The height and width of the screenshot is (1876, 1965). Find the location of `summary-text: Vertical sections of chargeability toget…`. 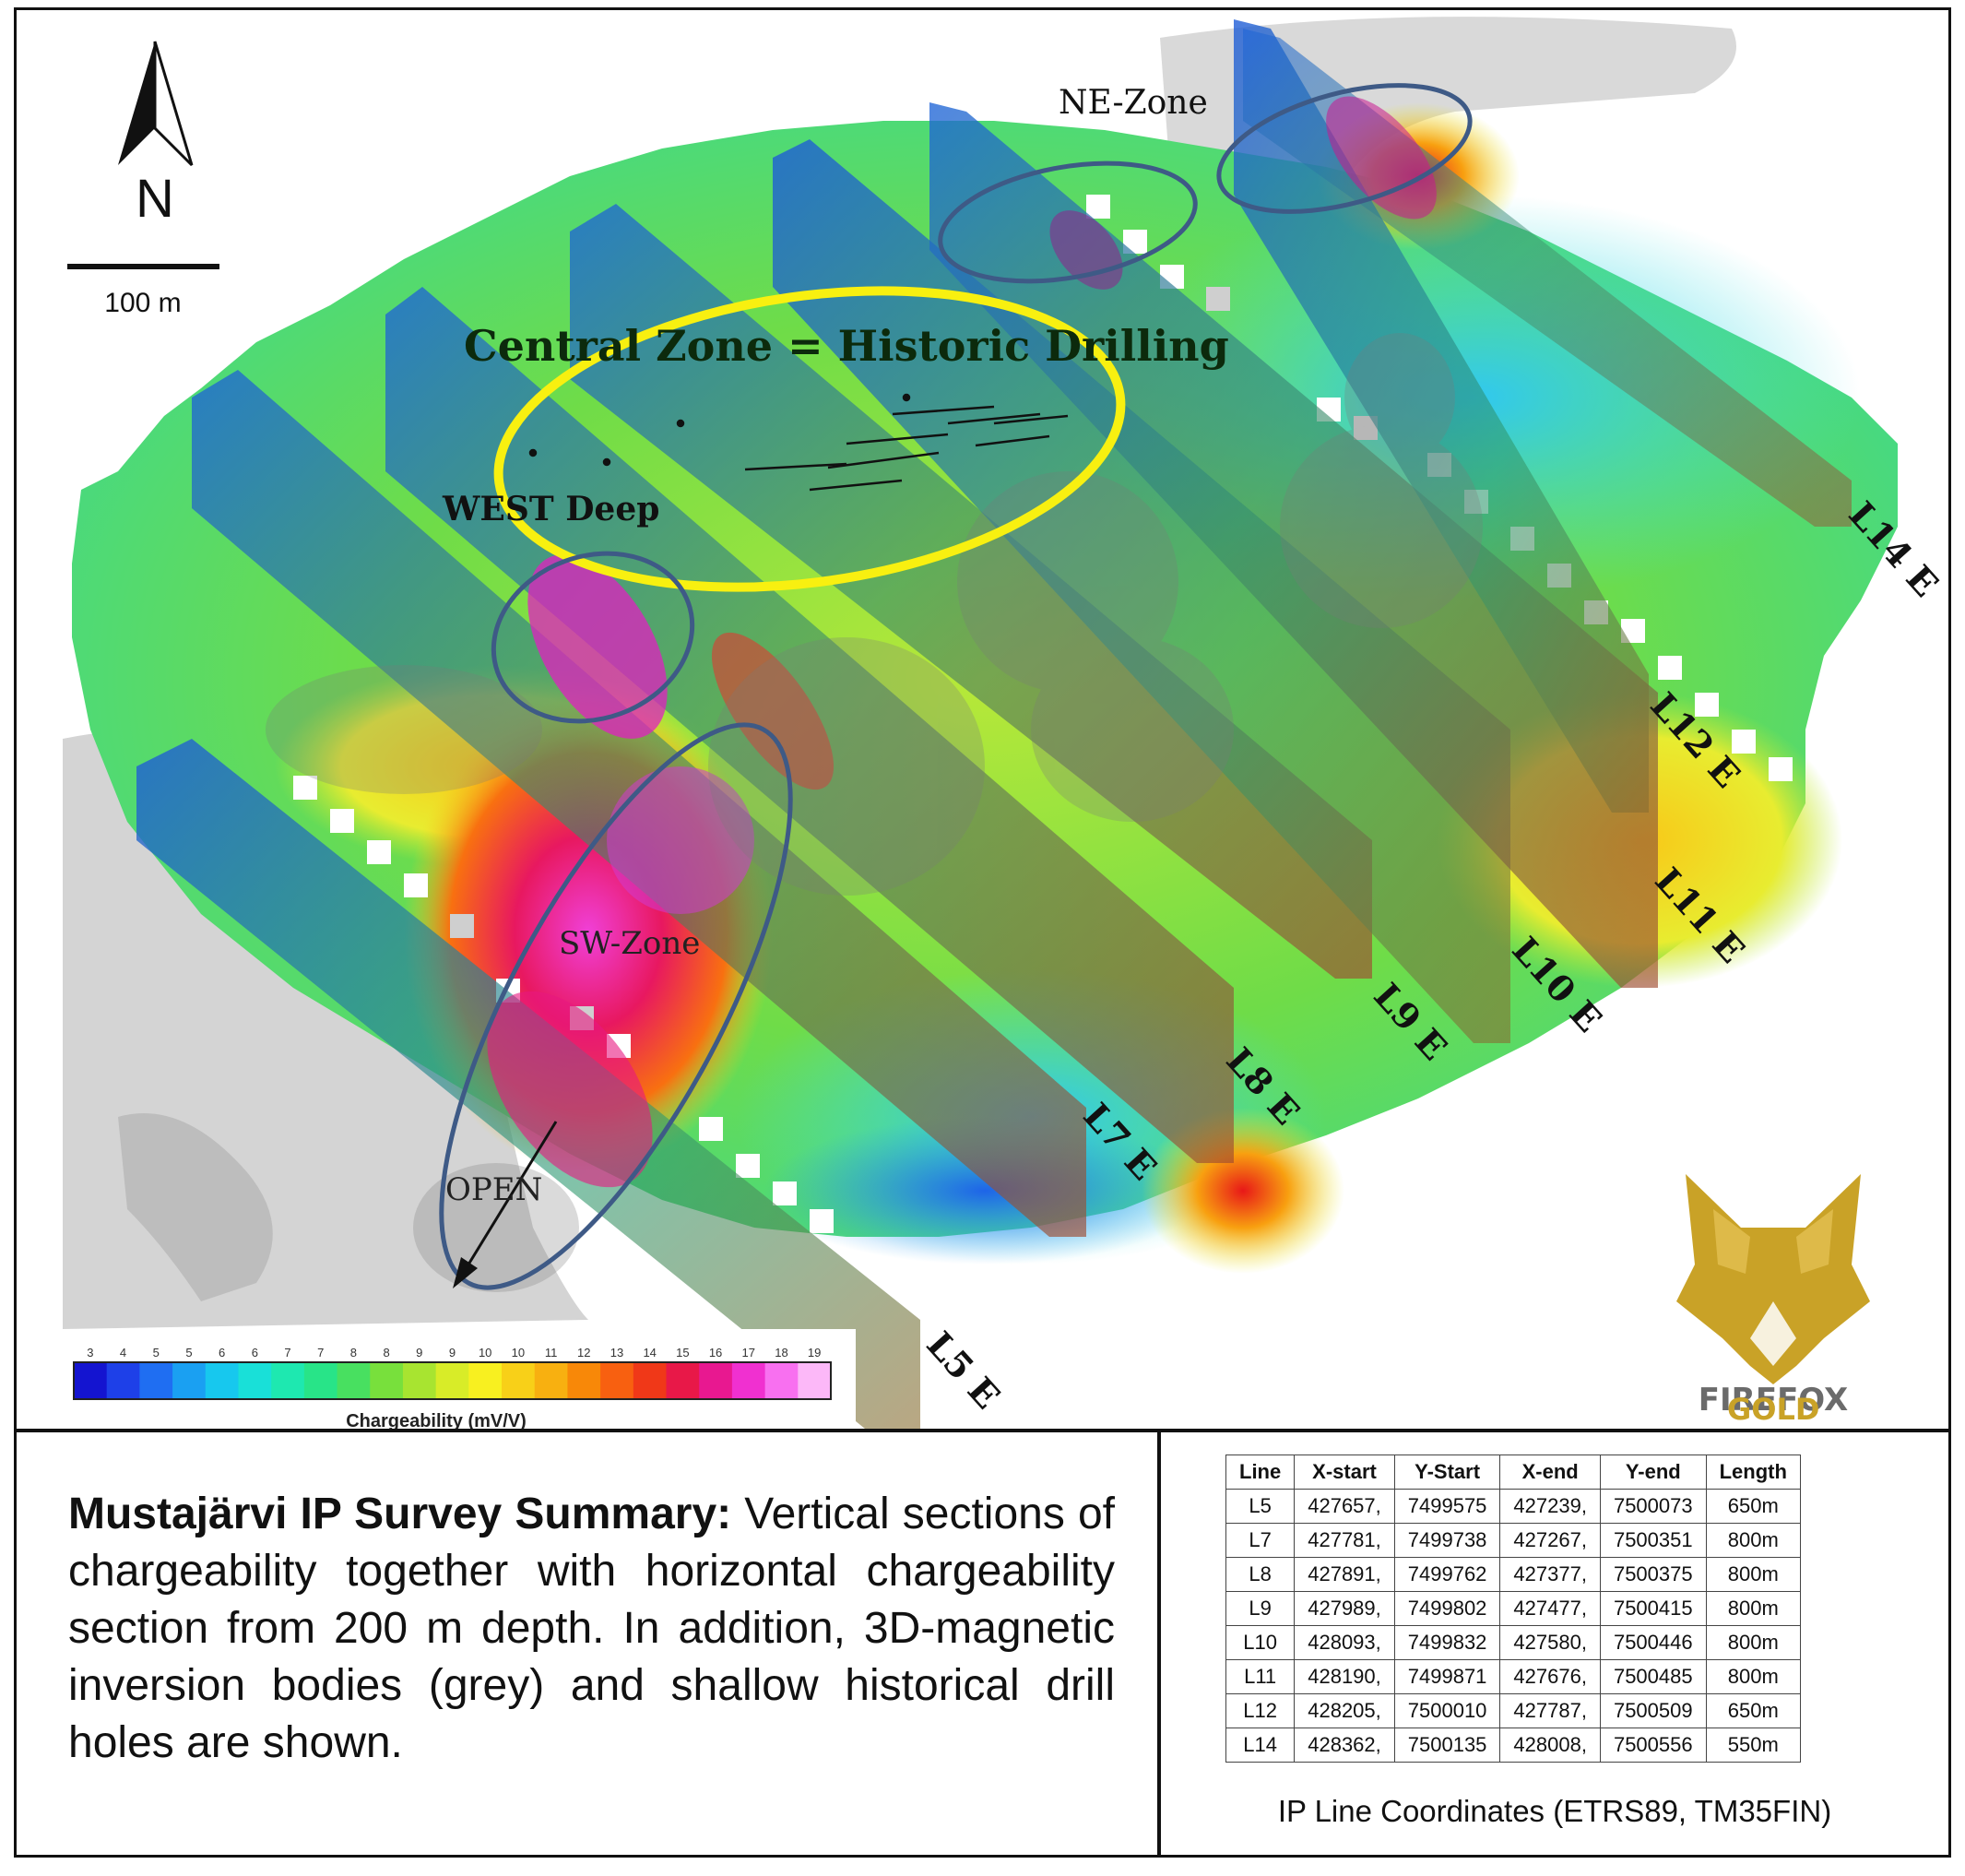

summary-text: Vertical sections of chargeability toget… is located at coordinates (592, 1629).